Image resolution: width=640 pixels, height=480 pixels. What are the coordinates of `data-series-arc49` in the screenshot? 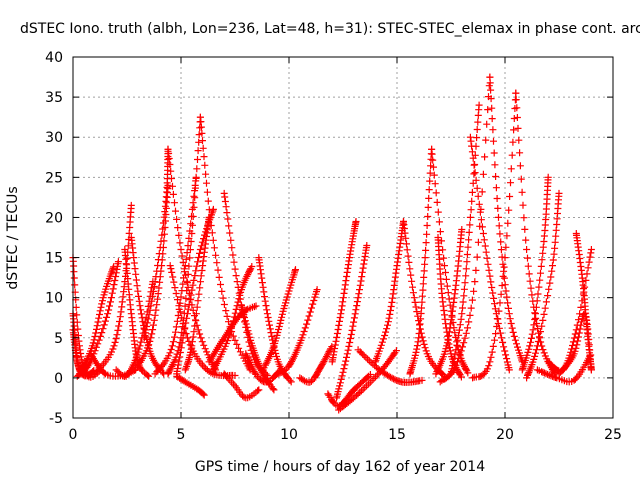 It's located at (543, 285).